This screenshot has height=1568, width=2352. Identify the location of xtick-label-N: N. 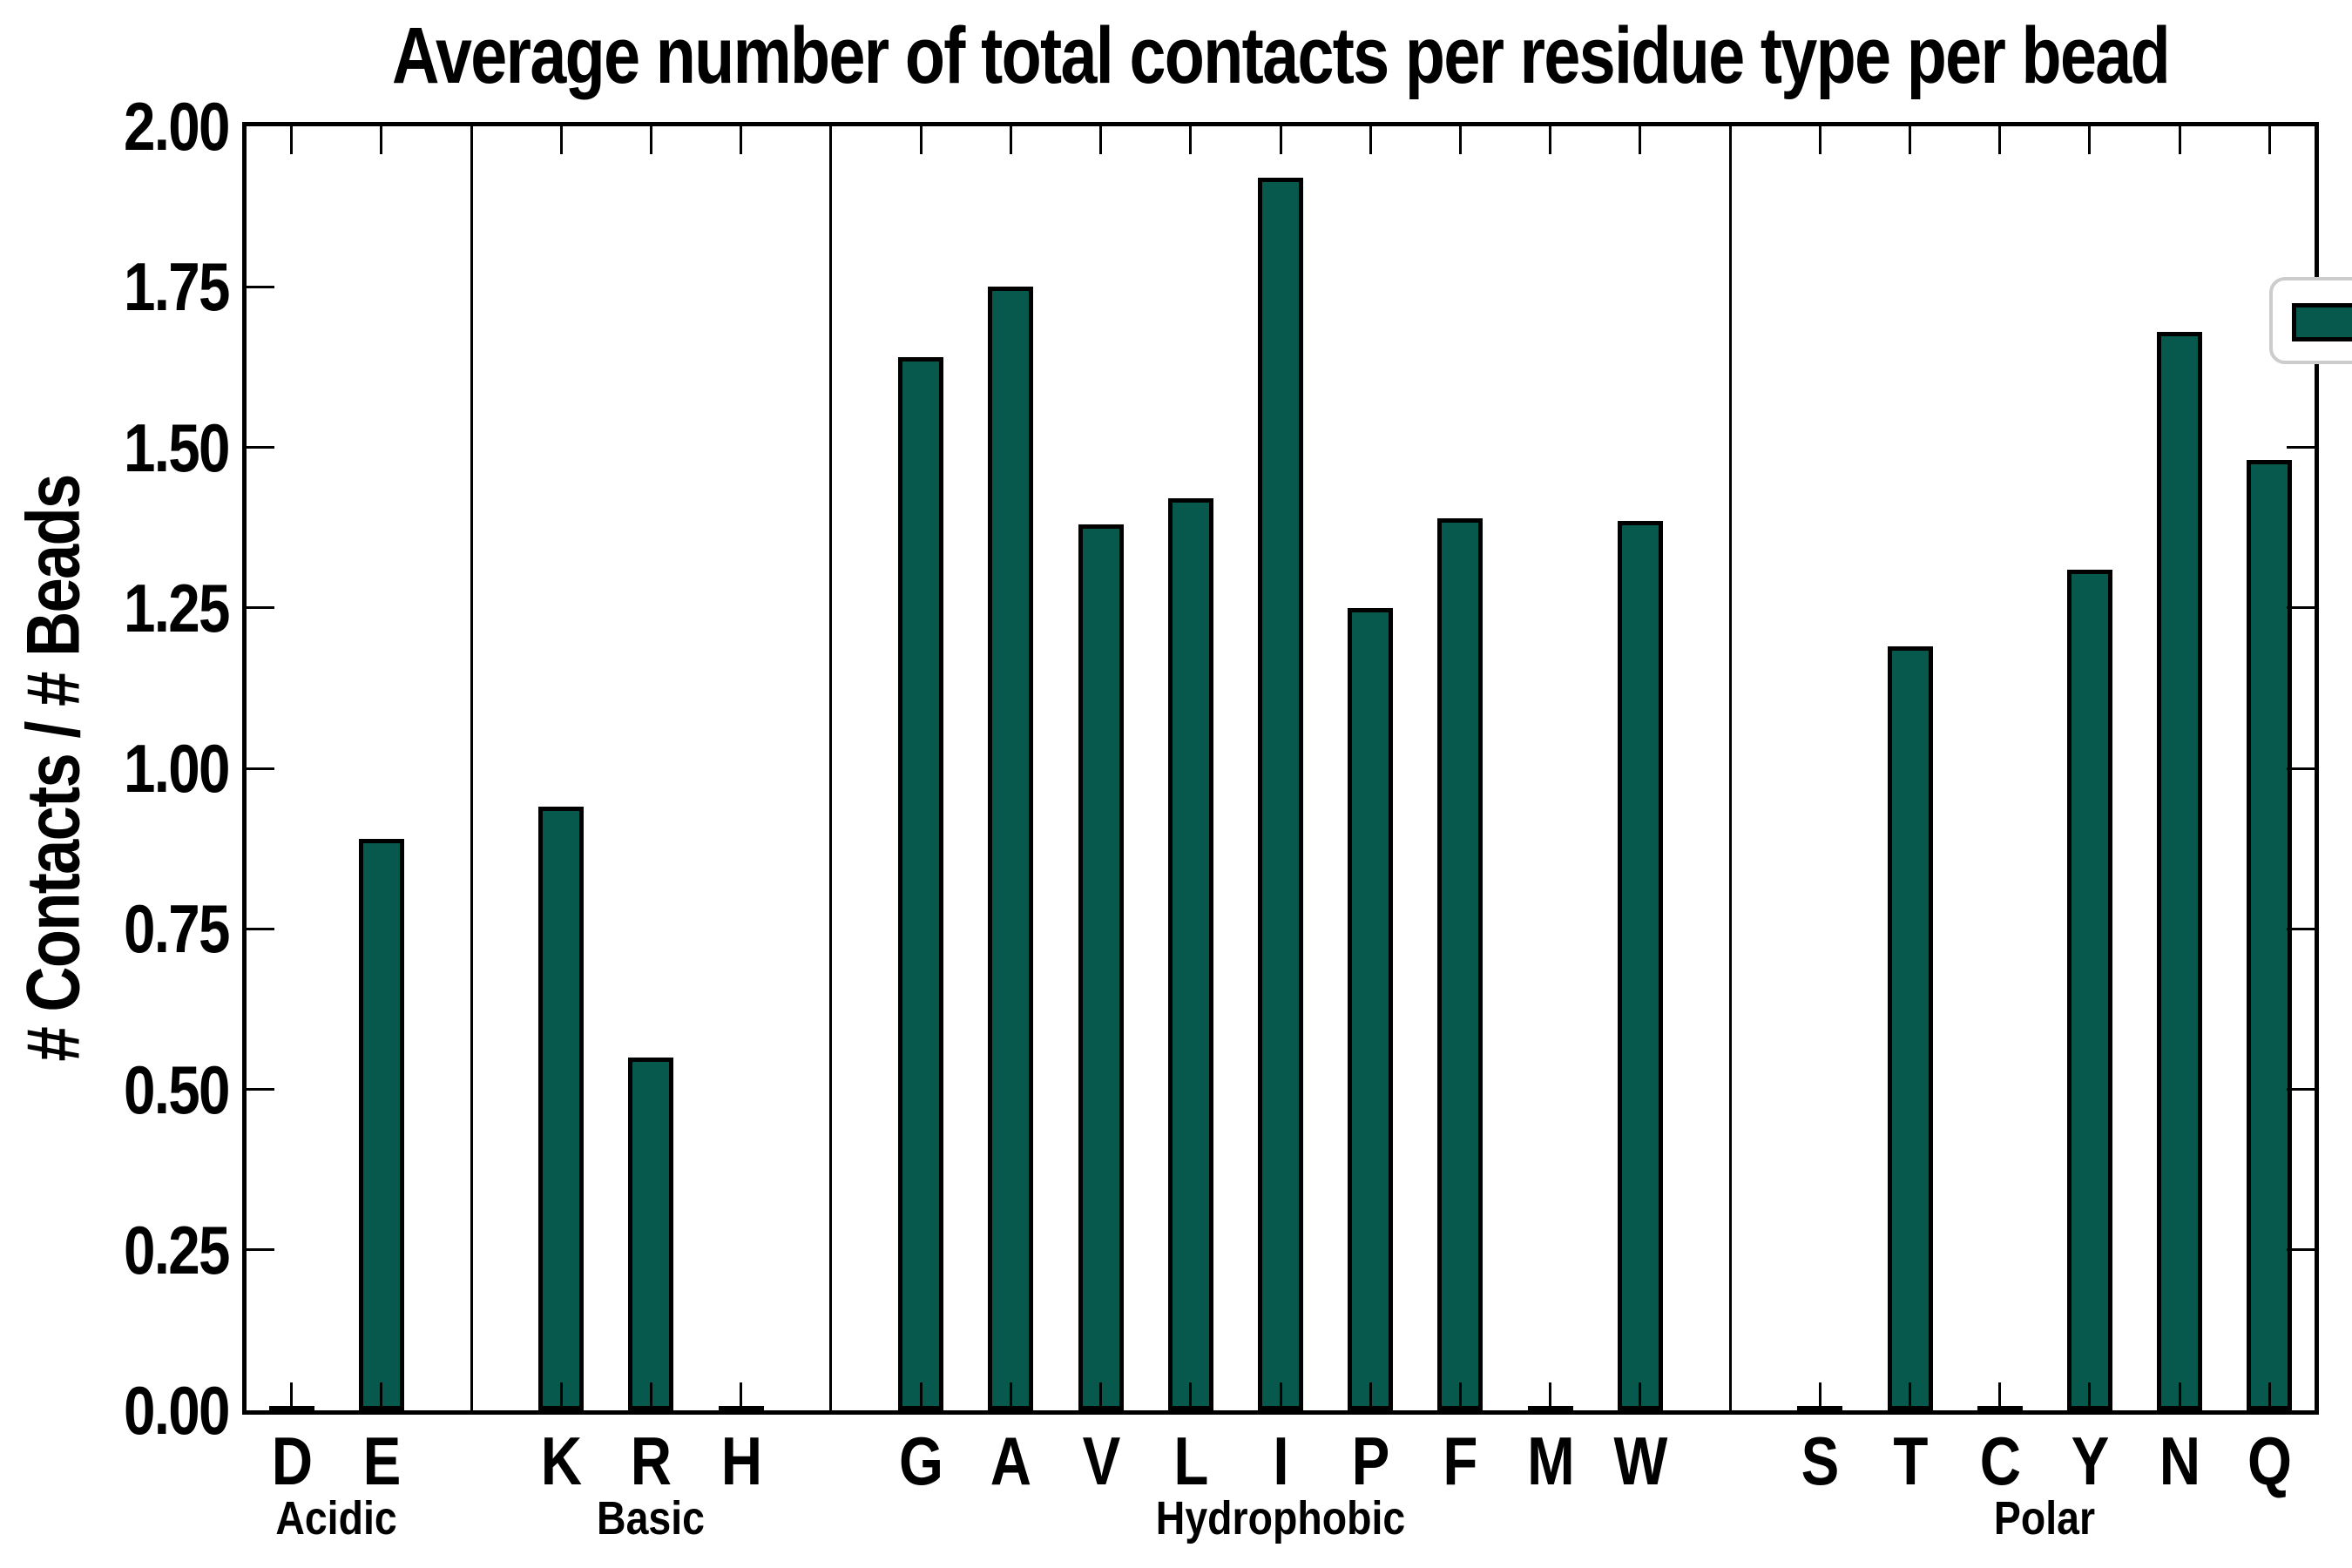
(2179, 1461).